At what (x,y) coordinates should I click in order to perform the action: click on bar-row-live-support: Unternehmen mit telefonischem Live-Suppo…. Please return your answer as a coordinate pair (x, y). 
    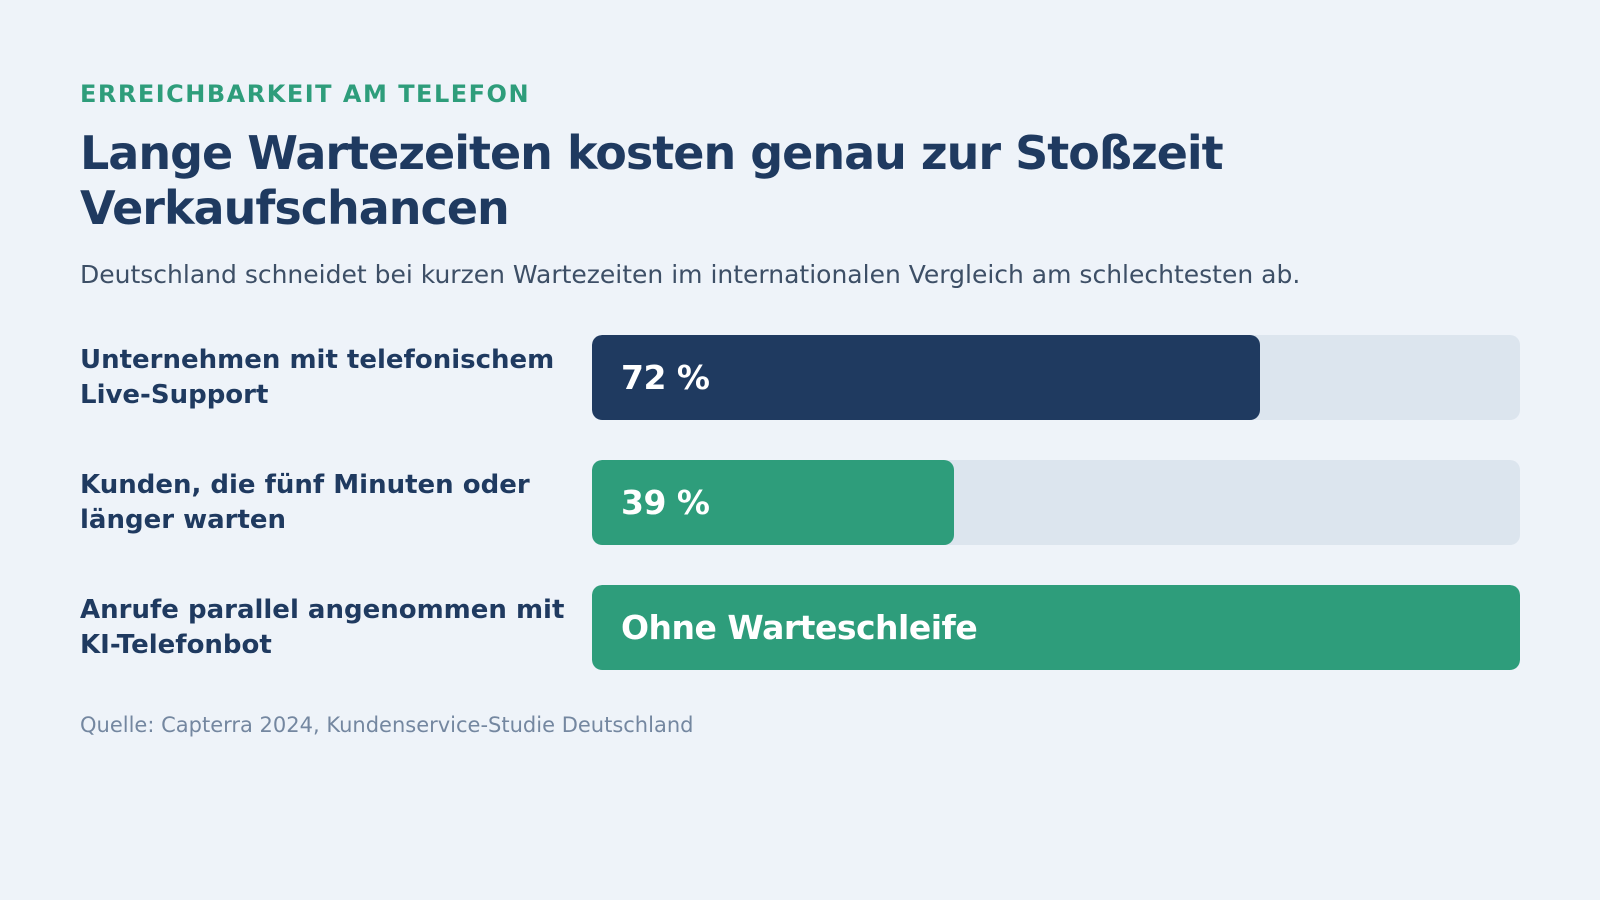
    Looking at the image, I should click on (800, 377).